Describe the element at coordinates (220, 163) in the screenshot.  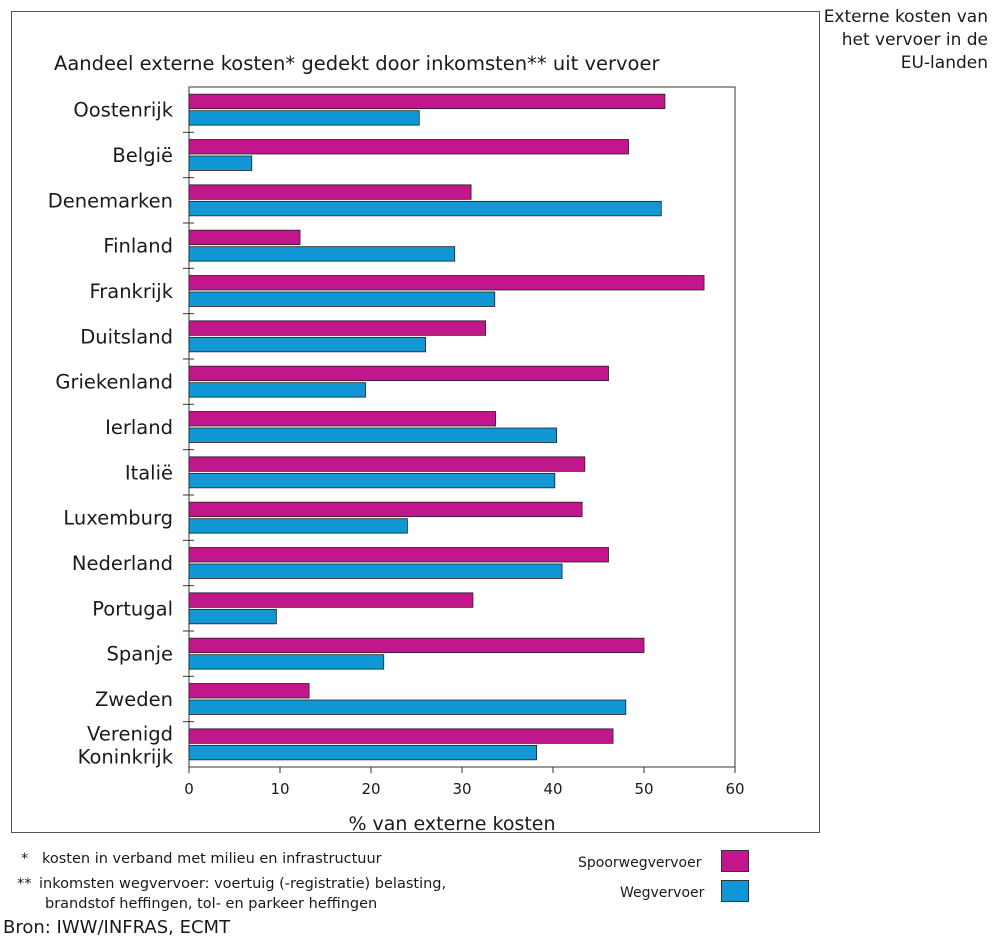
I see `bar-road-belgië` at that location.